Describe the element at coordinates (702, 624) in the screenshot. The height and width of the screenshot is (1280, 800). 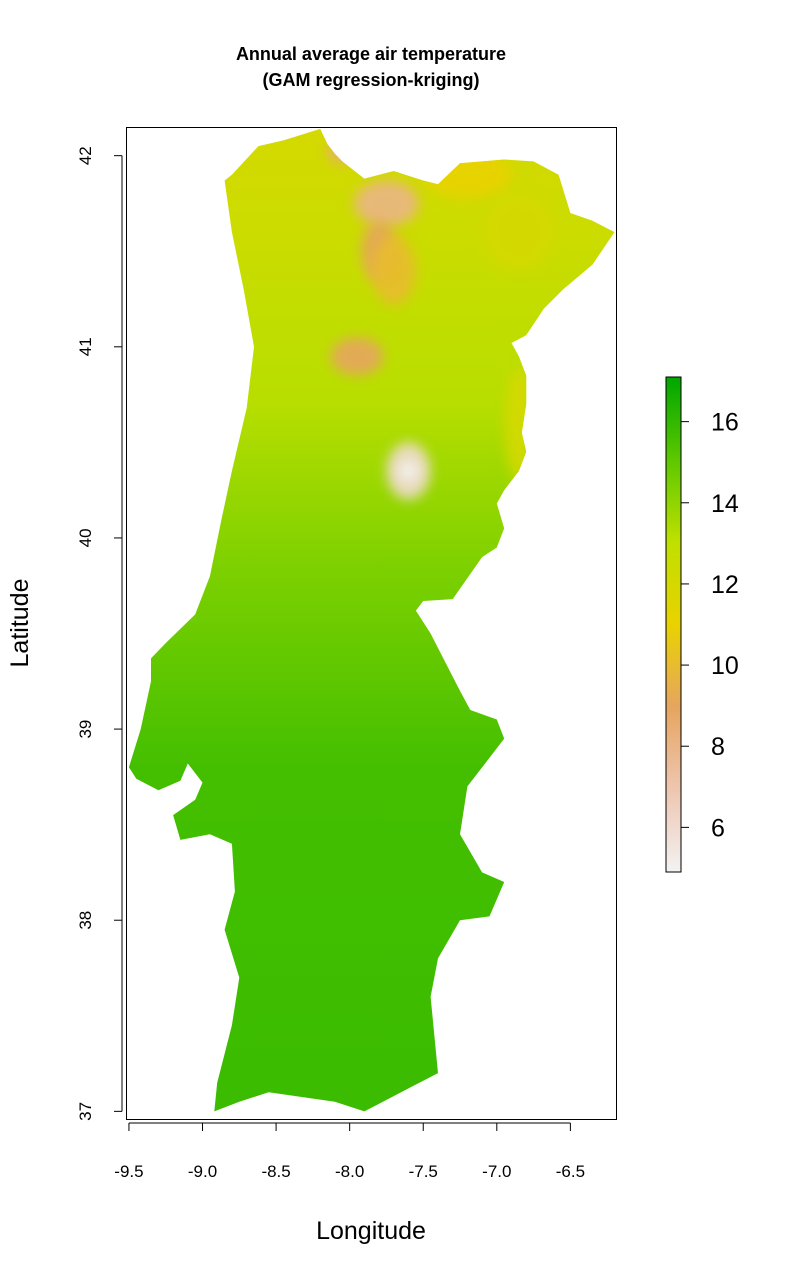
I see `color-legend: 6 8 10 12 14 16` at that location.